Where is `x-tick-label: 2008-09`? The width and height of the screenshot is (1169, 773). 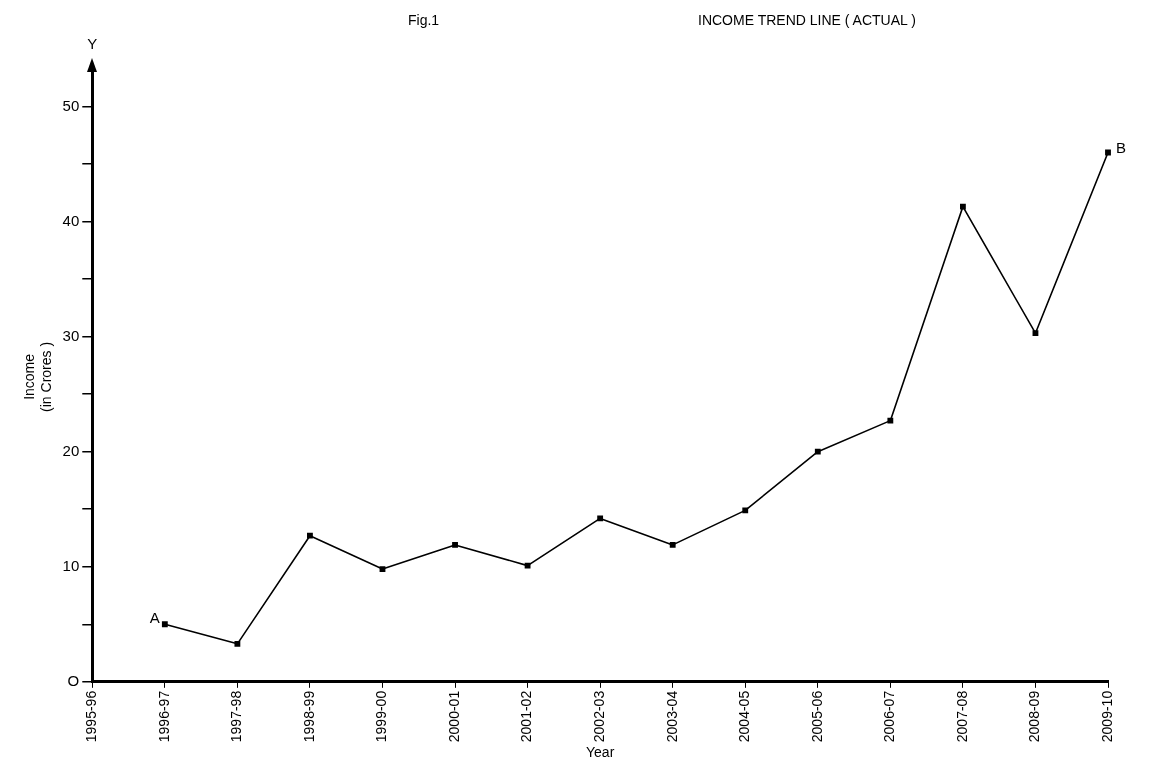
x-tick-label: 2008-09 is located at coordinates (1034, 716).